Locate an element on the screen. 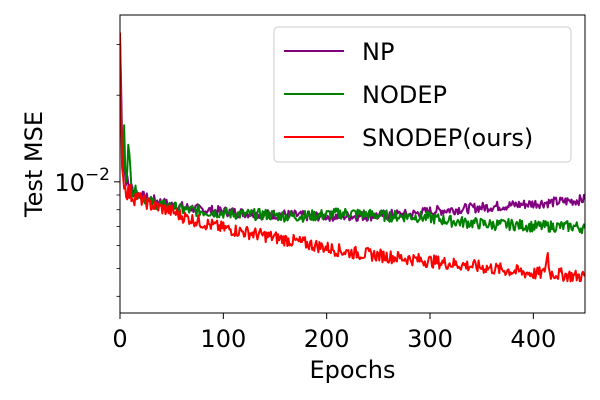 The width and height of the screenshot is (600, 400). y-axis-label: Test MSE is located at coordinates (34, 164).